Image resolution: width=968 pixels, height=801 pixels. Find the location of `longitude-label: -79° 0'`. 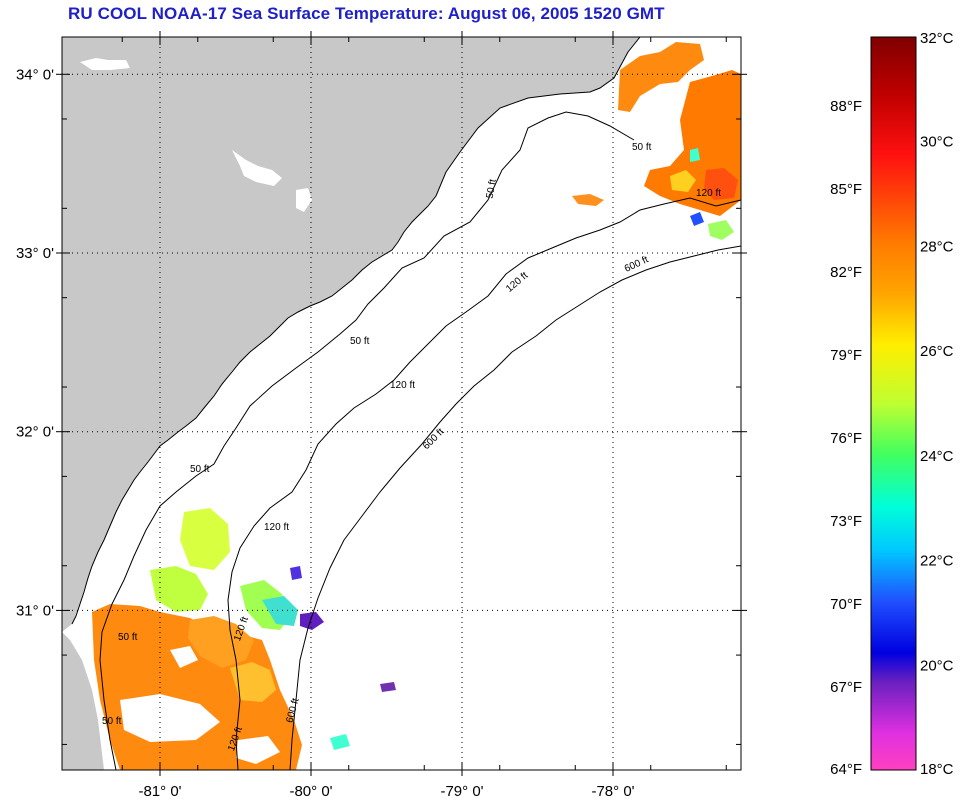

longitude-label: -79° 0' is located at coordinates (461, 791).